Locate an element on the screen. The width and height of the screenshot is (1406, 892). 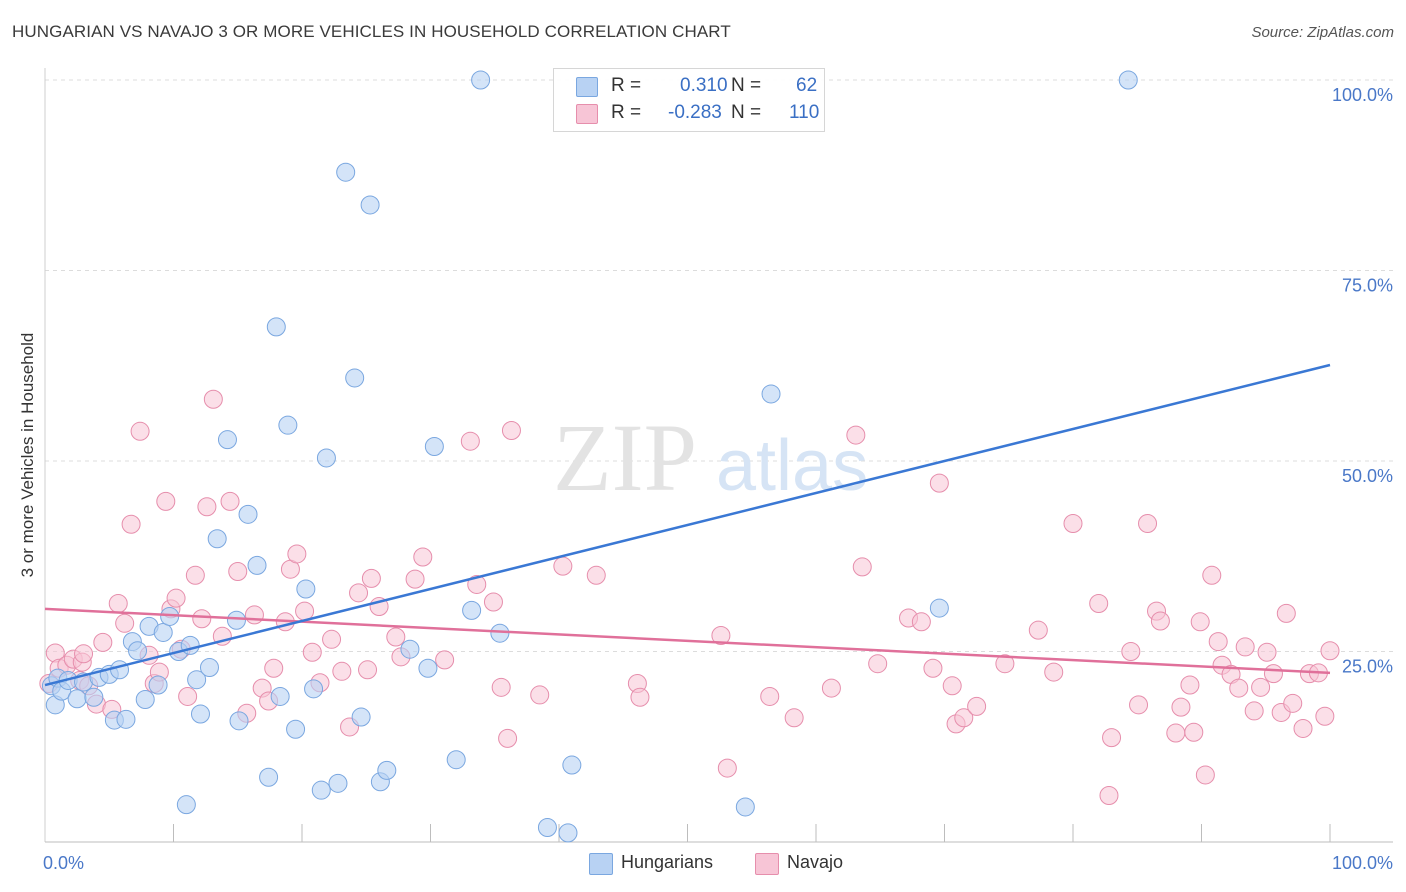
navajo-legend-swatch is located at coordinates (767, 864).